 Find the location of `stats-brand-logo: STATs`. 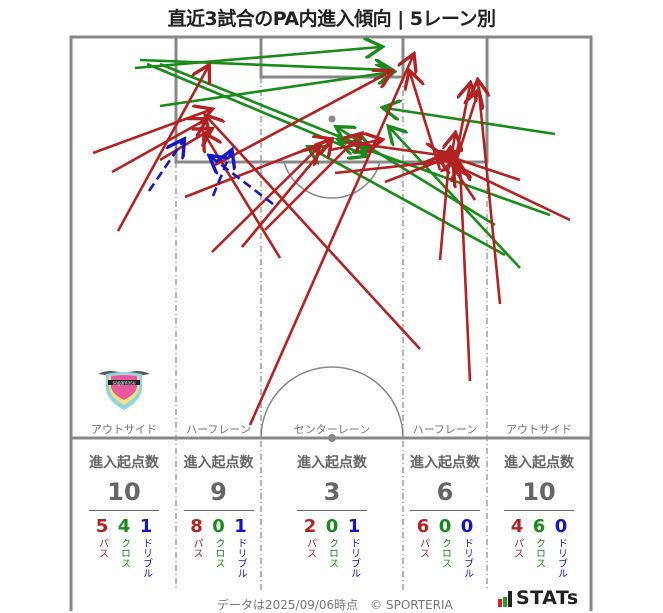

stats-brand-logo: STATs is located at coordinates (538, 598).